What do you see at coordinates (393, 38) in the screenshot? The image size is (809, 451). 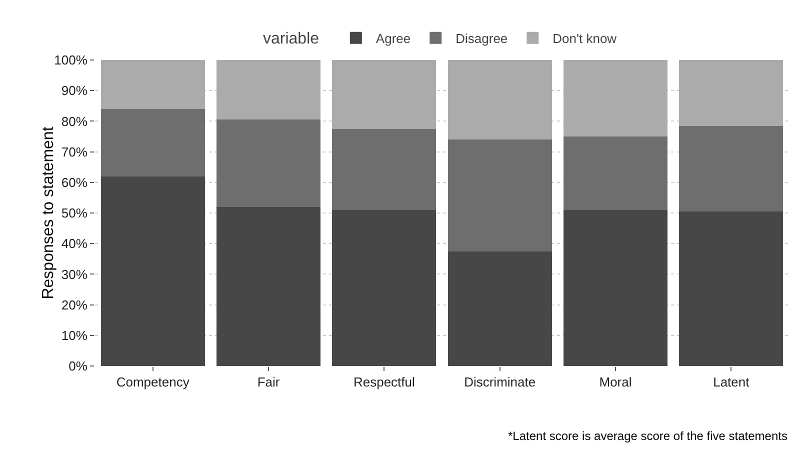 I see `legend-label: Agree` at bounding box center [393, 38].